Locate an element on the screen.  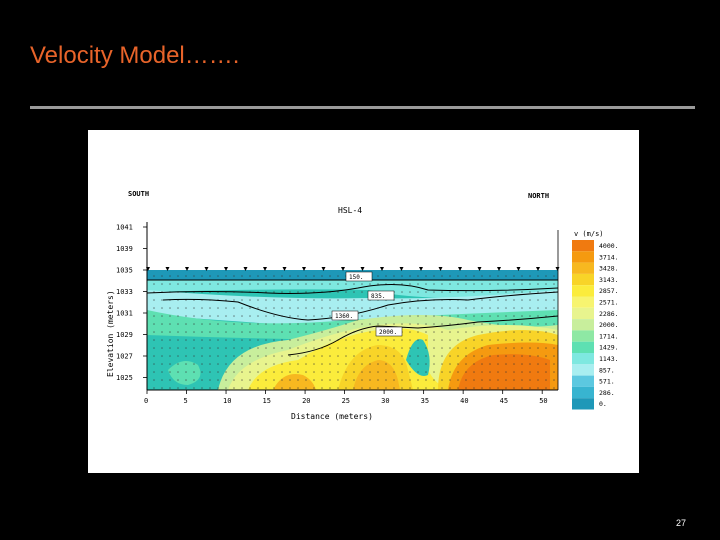
y-tick-label: 1029 is located at coordinates (124, 335).